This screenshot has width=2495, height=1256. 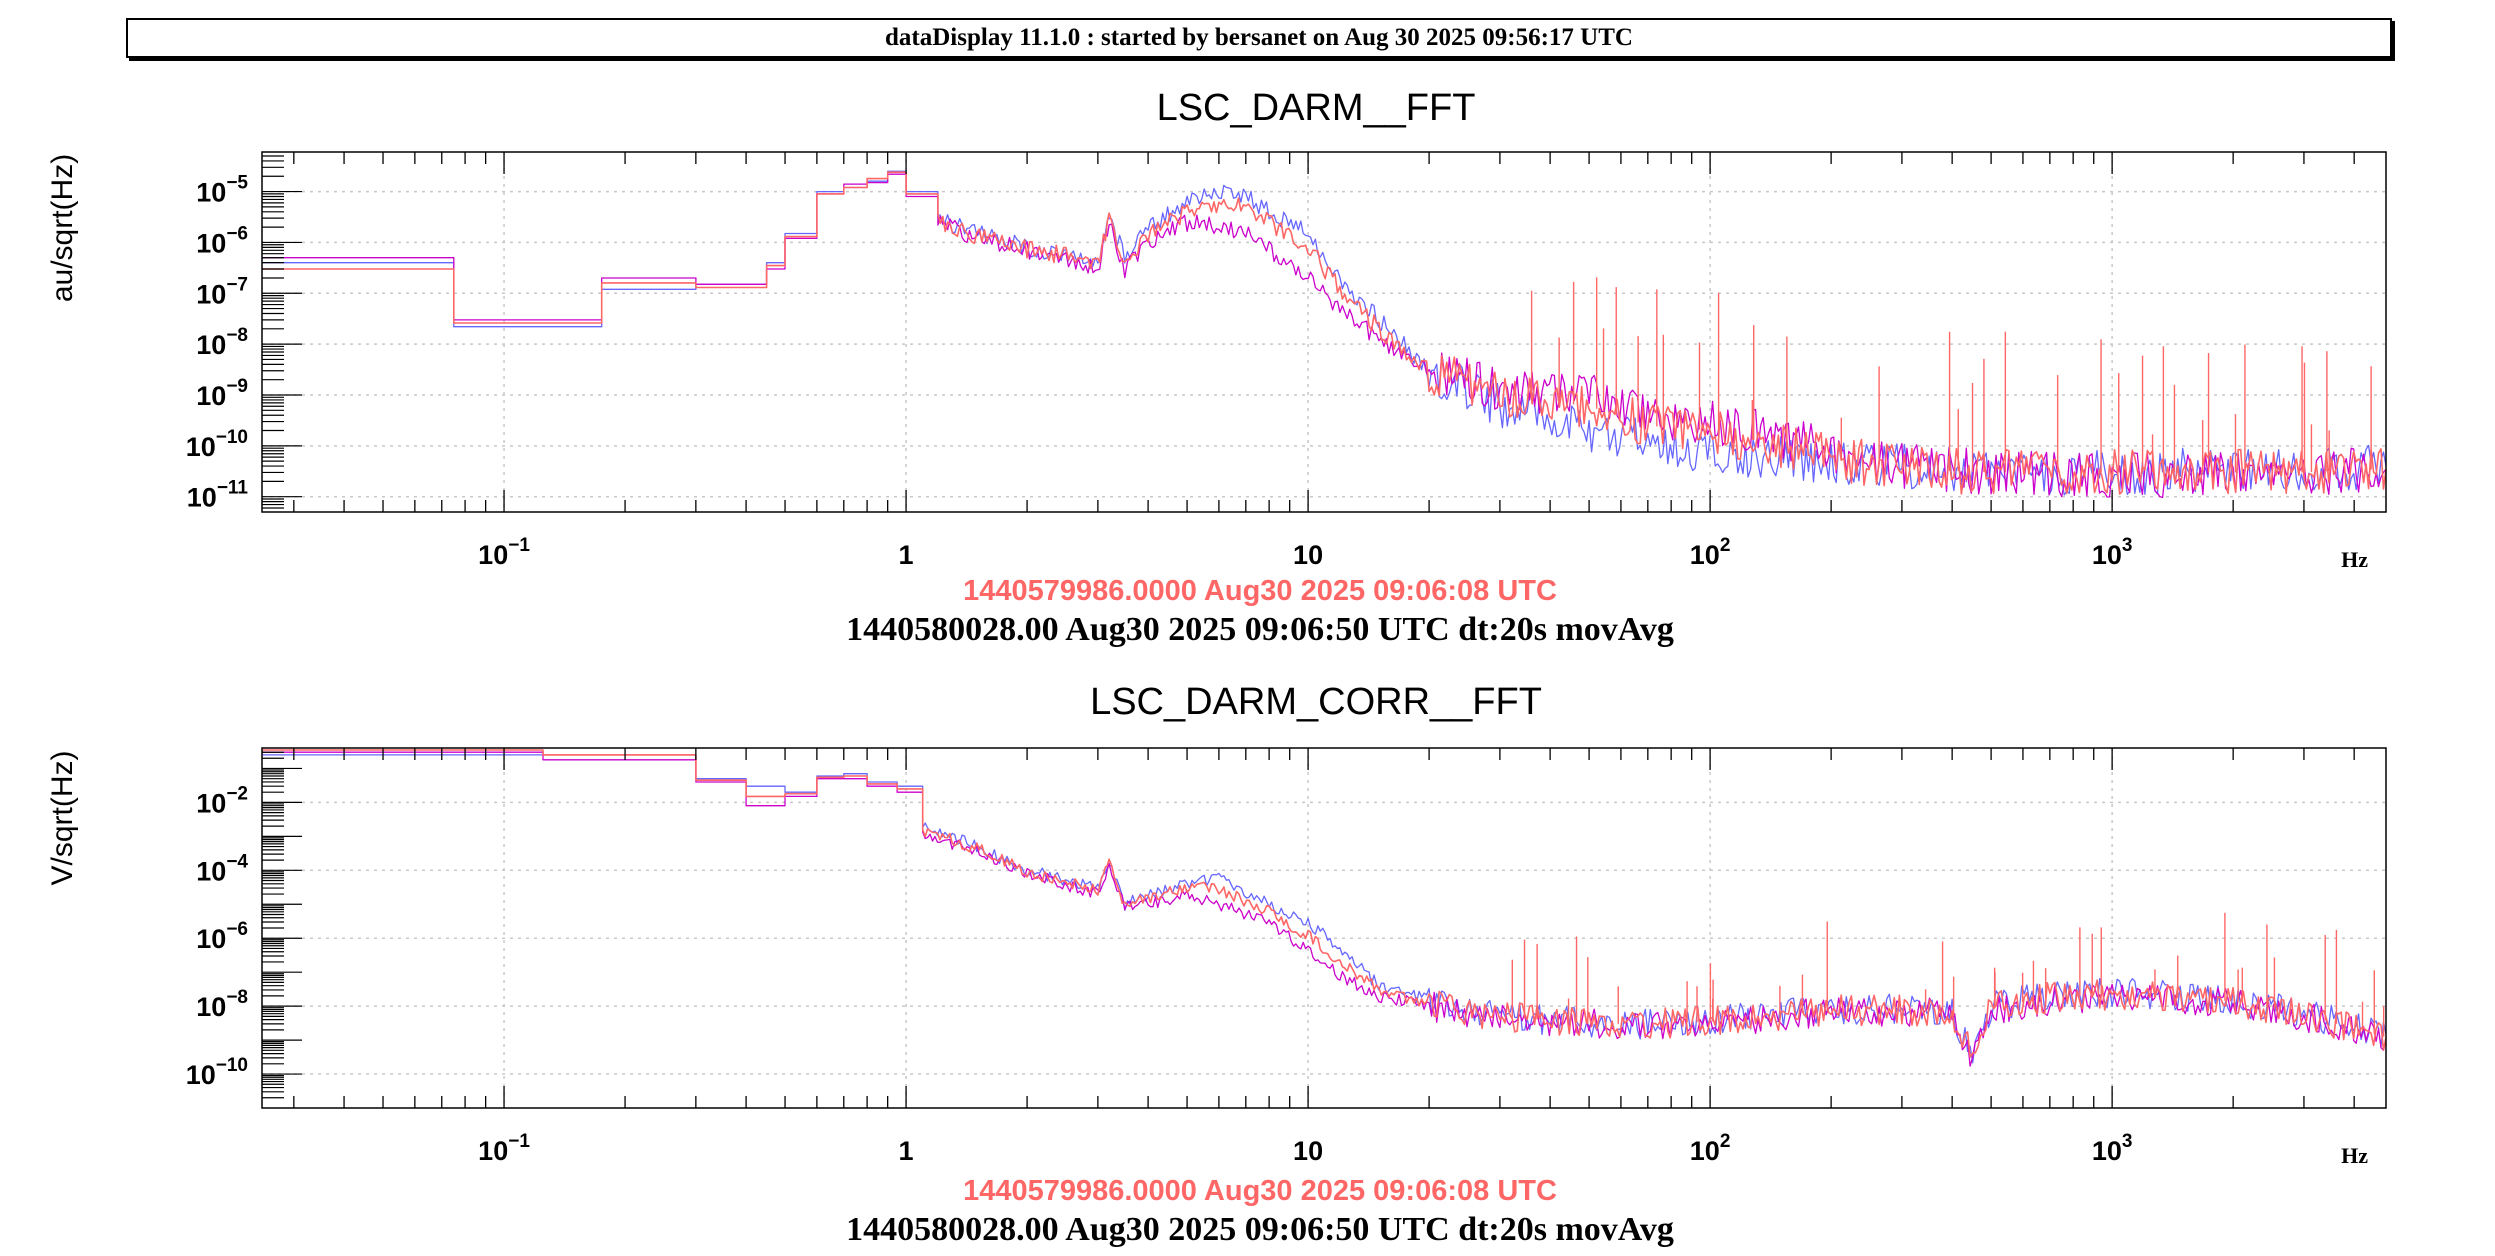 I want to click on y-tick-label: 10⁻⁵, so click(x=222, y=190).